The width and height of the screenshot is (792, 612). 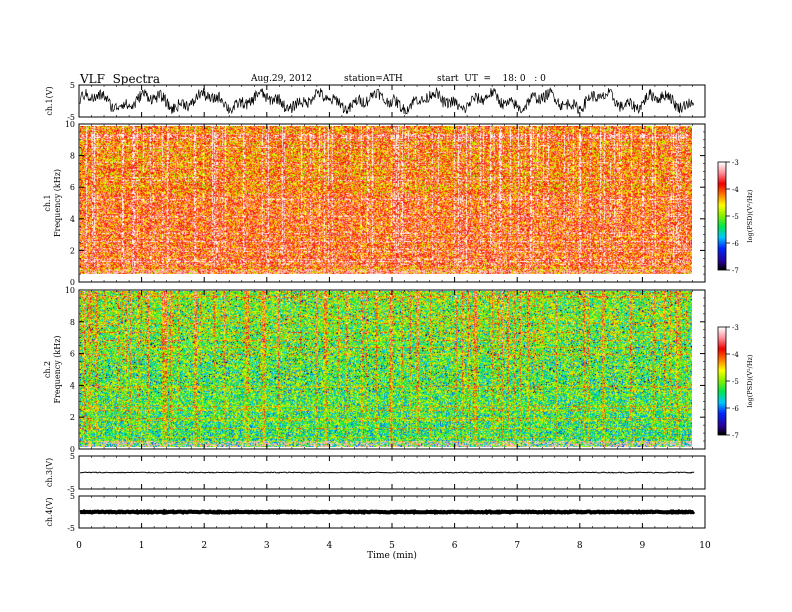 I want to click on ch1-colorbar-image, so click(x=722, y=216).